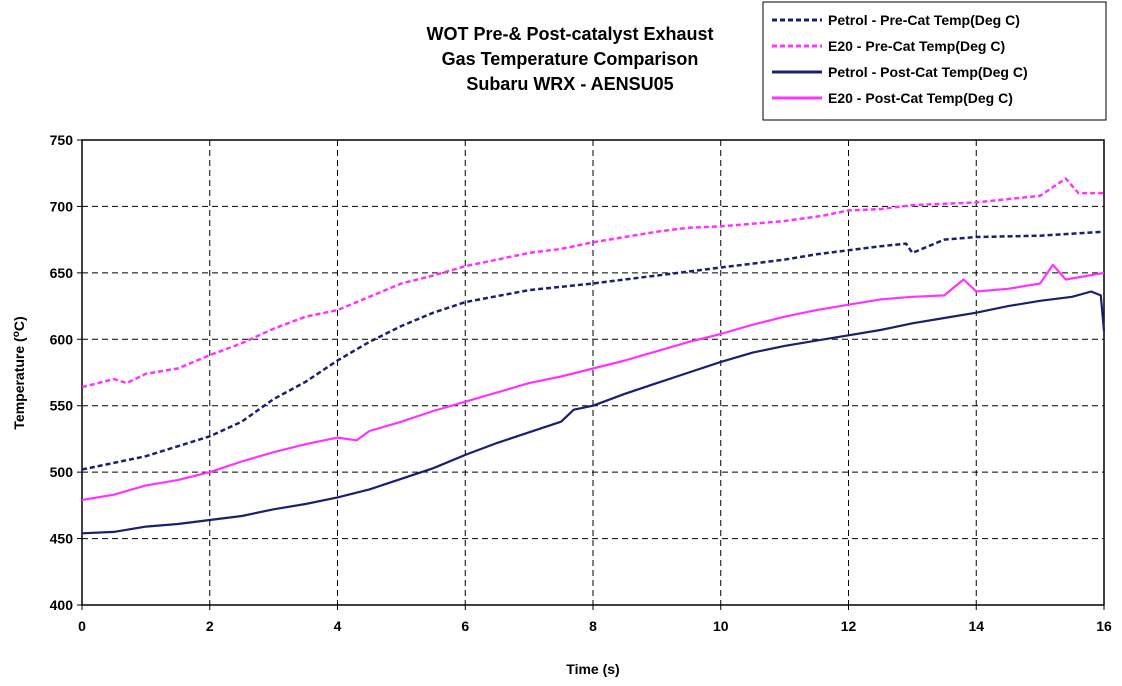 The height and width of the screenshot is (686, 1122). What do you see at coordinates (62, 539) in the screenshot?
I see `y-tick-label: 450` at bounding box center [62, 539].